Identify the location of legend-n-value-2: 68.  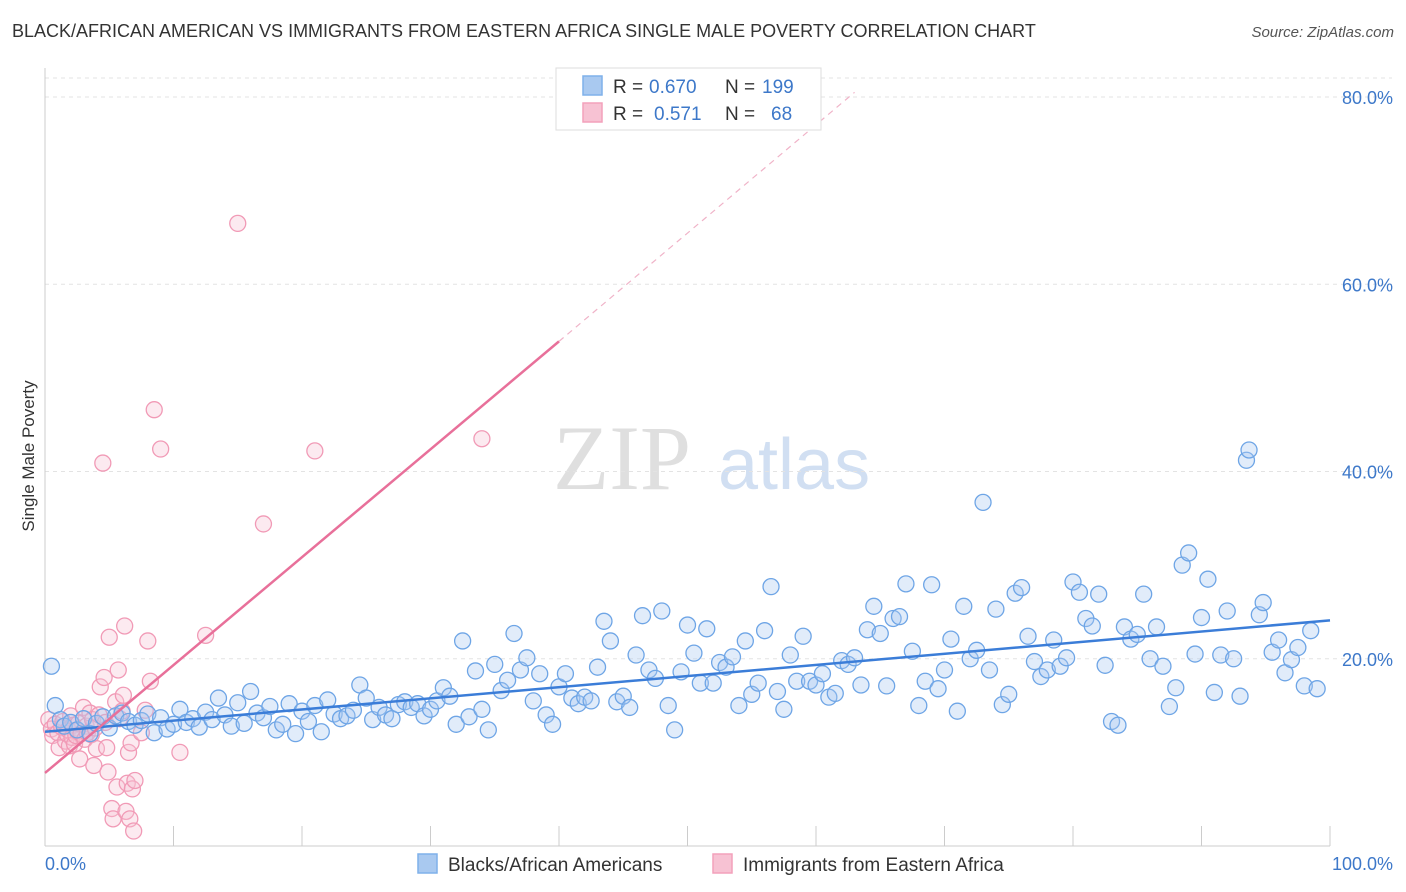
(781, 114).